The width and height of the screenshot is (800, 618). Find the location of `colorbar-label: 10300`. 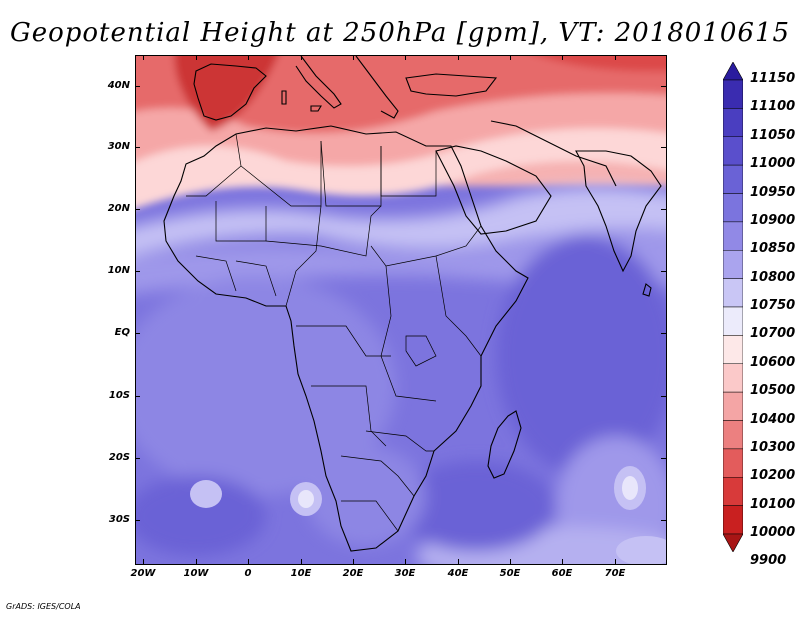

colorbar-label: 10300 is located at coordinates (773, 447).